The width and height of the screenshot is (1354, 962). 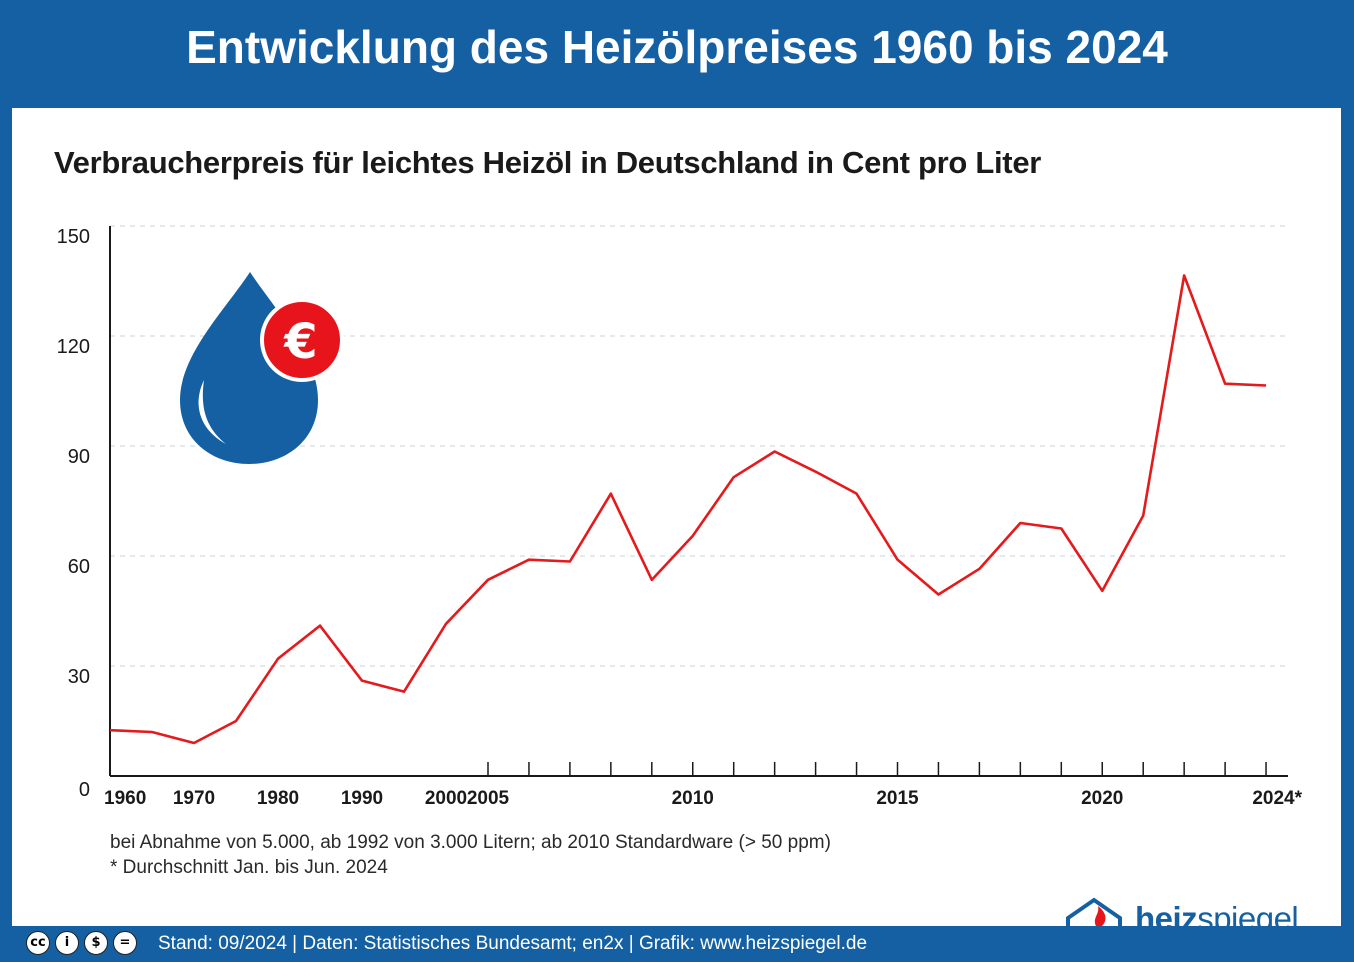 What do you see at coordinates (73, 237) in the screenshot?
I see `y-tick-label: 150` at bounding box center [73, 237].